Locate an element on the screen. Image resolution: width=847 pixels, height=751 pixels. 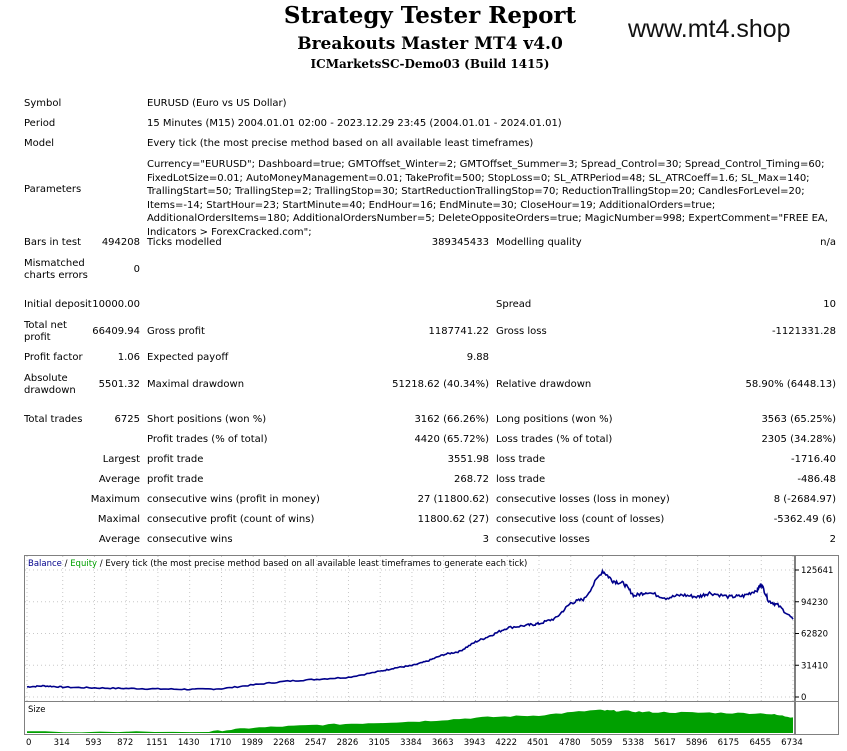
x-tick-label: 314 is located at coordinates (62, 743).